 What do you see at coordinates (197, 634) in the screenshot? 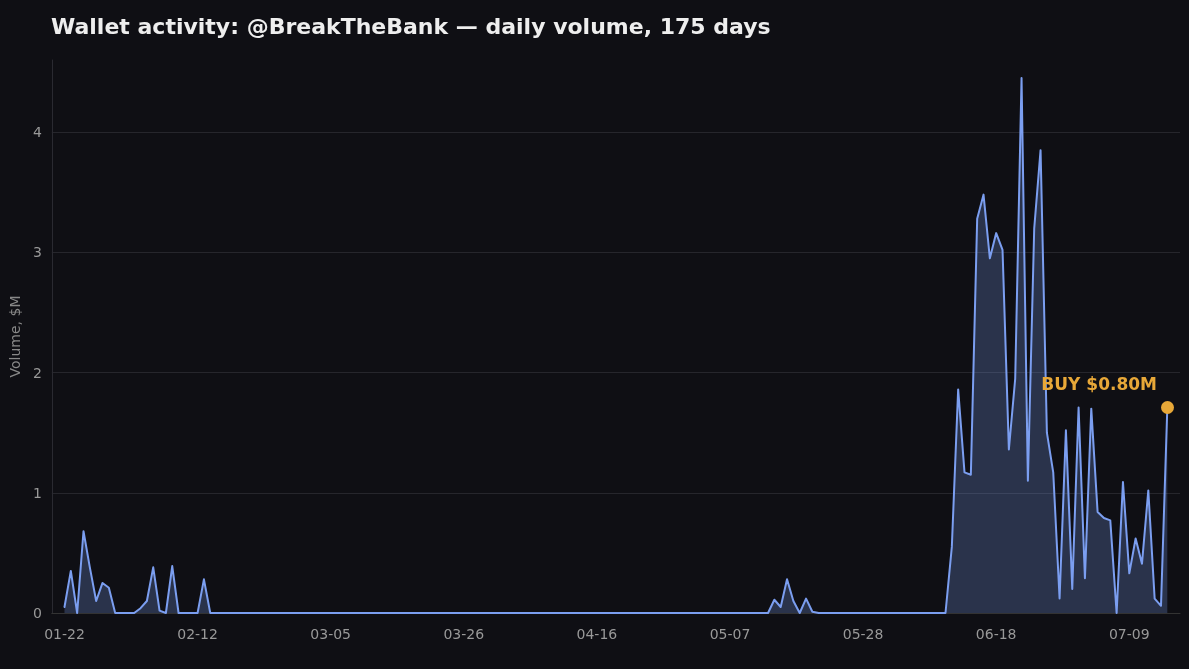
I see `x-tick-label: 02-12` at bounding box center [197, 634].